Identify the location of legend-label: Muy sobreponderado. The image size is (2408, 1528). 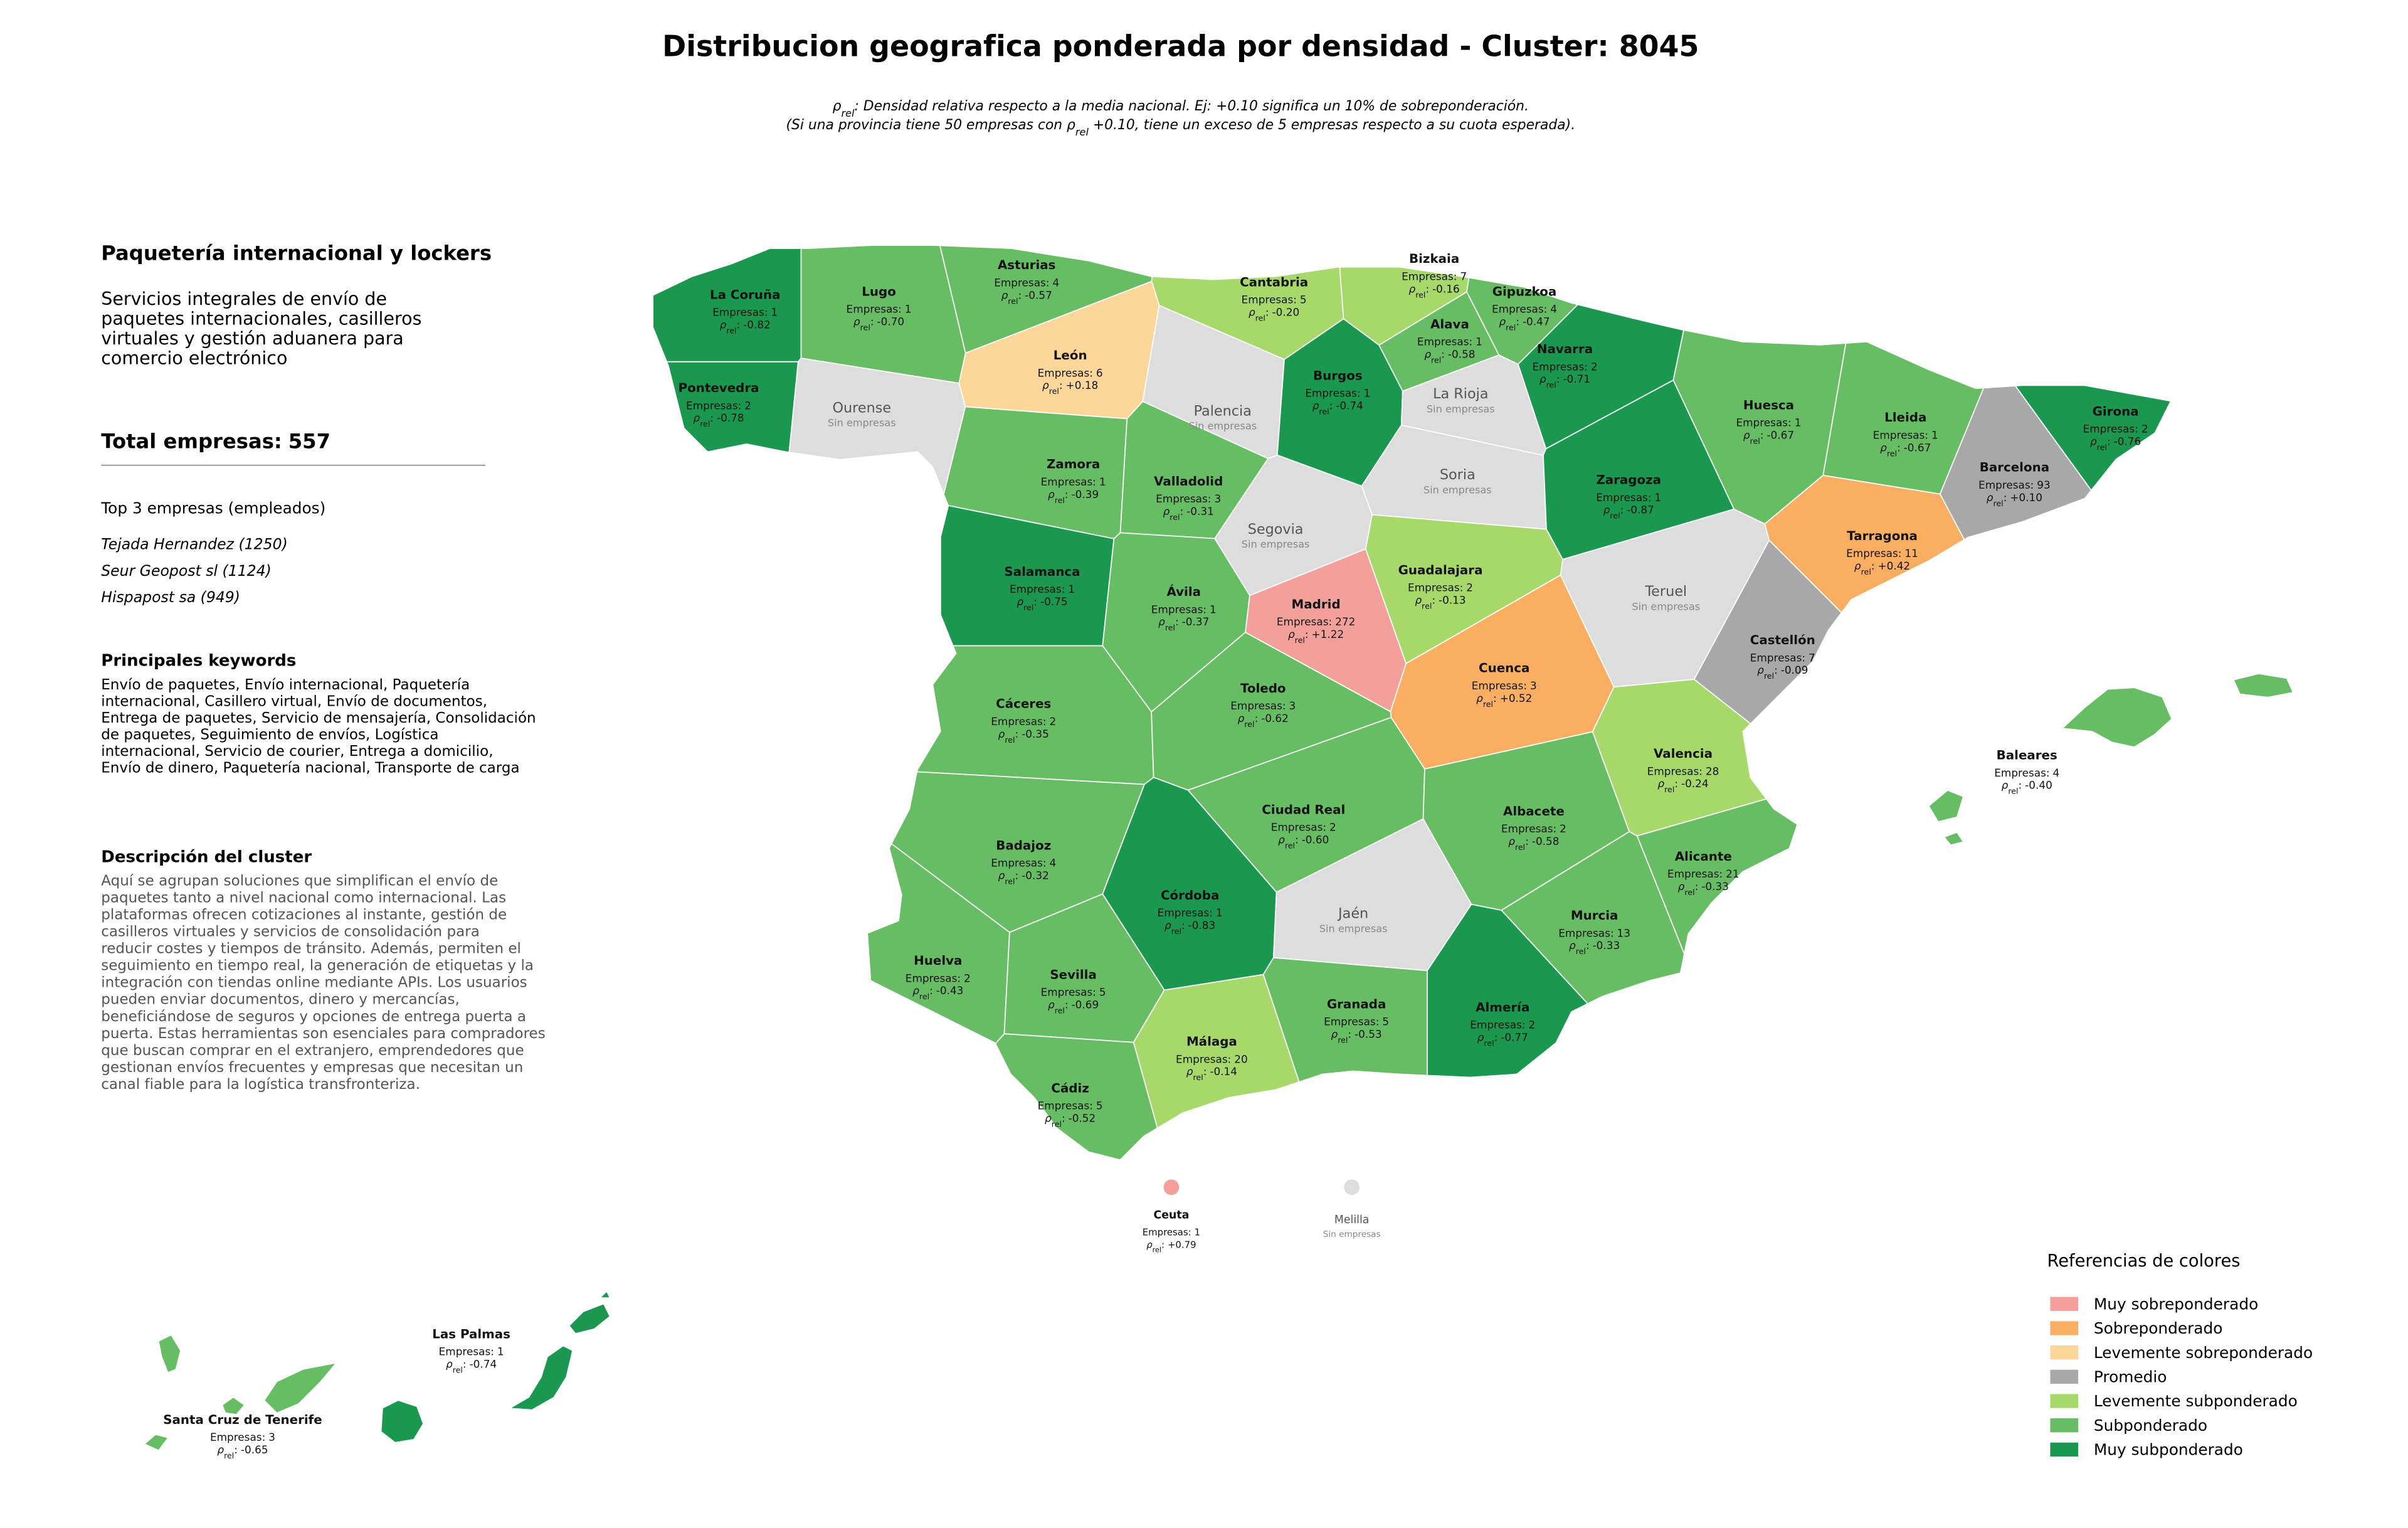
(2176, 1304).